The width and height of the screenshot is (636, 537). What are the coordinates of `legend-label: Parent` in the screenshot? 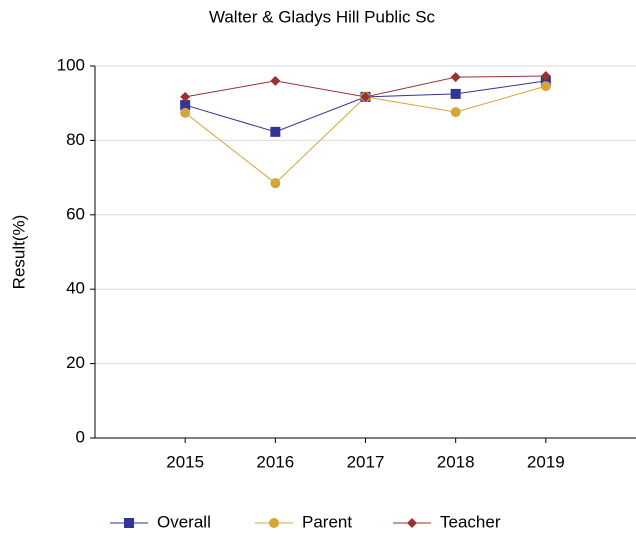 It's located at (327, 521).